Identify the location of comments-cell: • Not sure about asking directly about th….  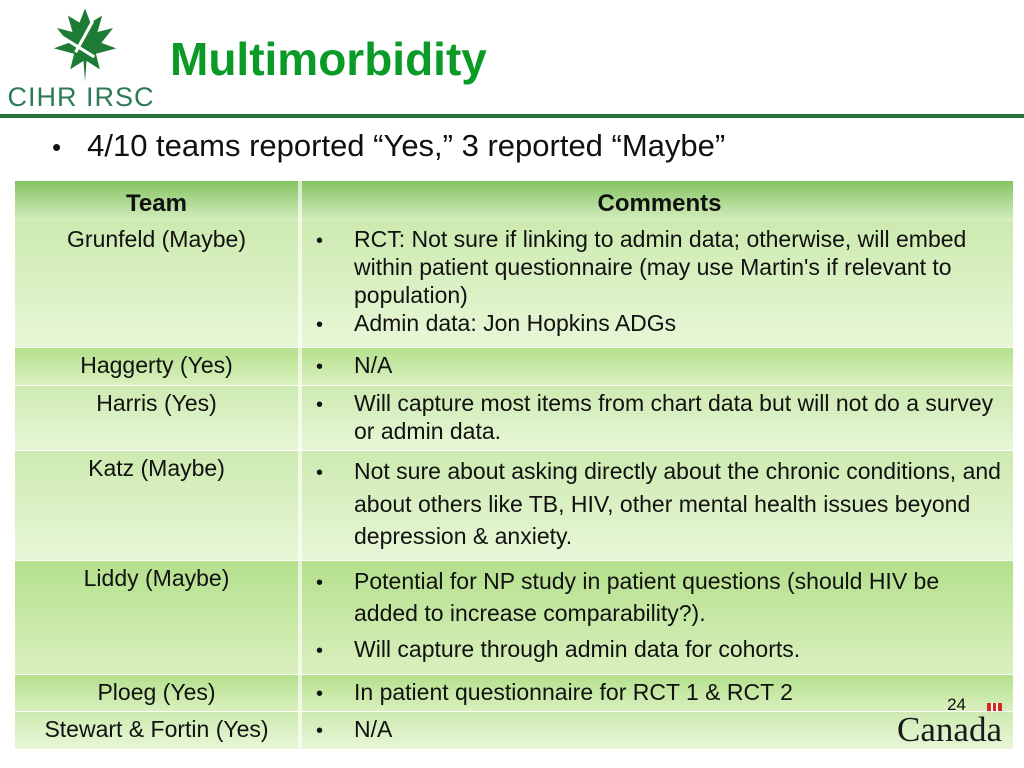
(657, 505).